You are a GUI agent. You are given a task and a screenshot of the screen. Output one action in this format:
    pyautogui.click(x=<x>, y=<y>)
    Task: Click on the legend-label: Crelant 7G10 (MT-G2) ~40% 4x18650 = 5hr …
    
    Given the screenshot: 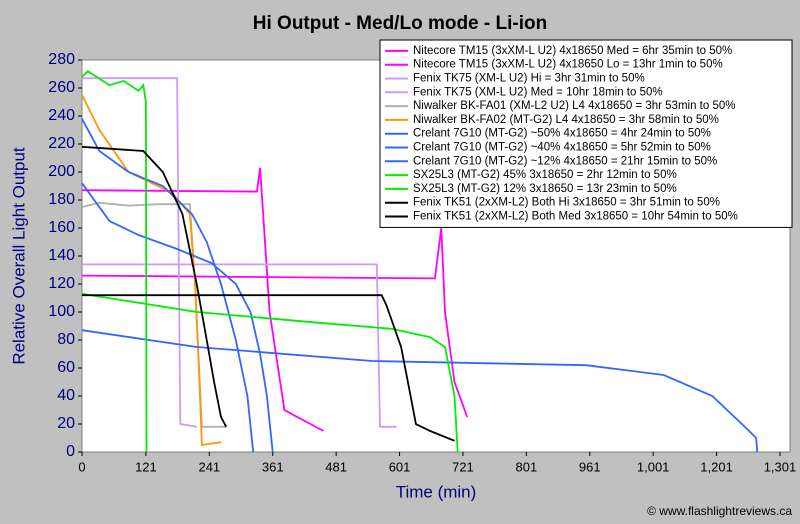 What is the action you would take?
    pyautogui.click(x=562, y=148)
    